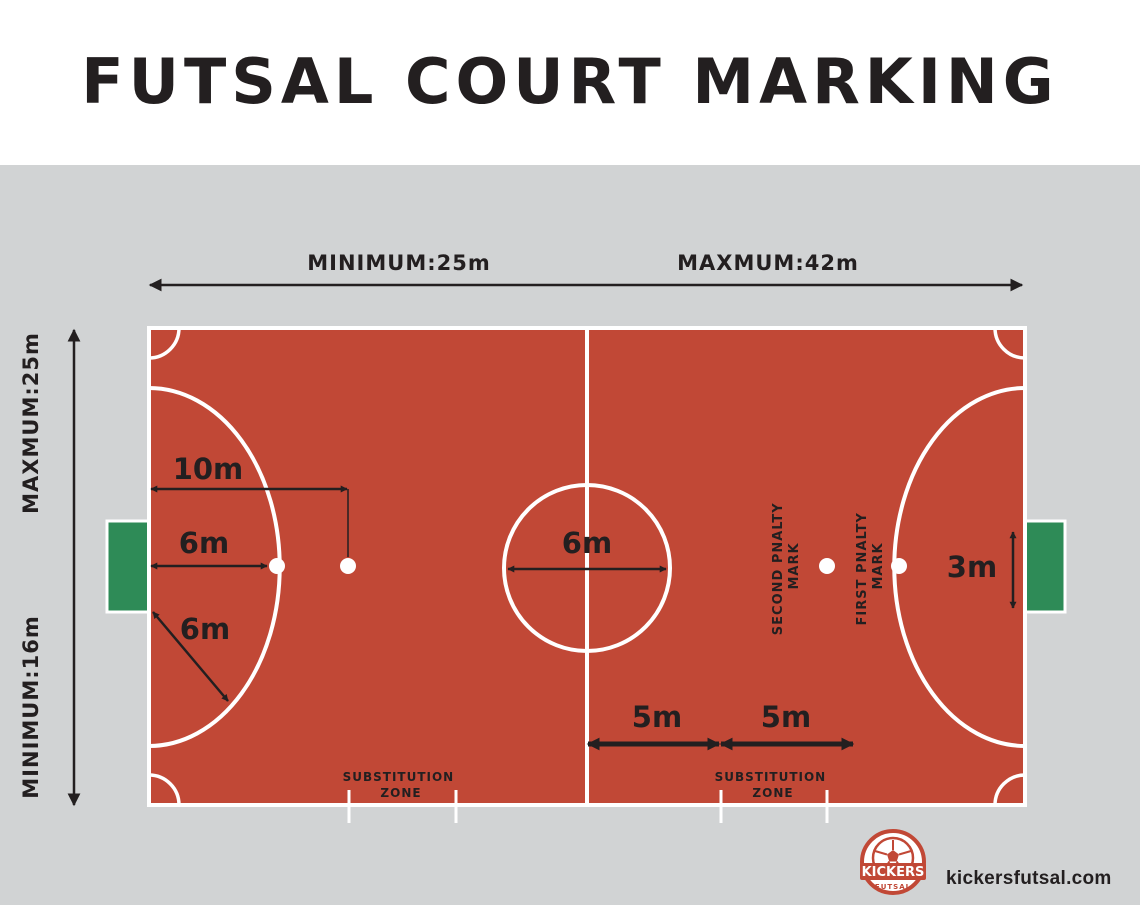 Image resolution: width=1140 pixels, height=905 pixels. I want to click on sub-zone-left-caption: SUBSTITUTION ZONE, so click(401, 785).